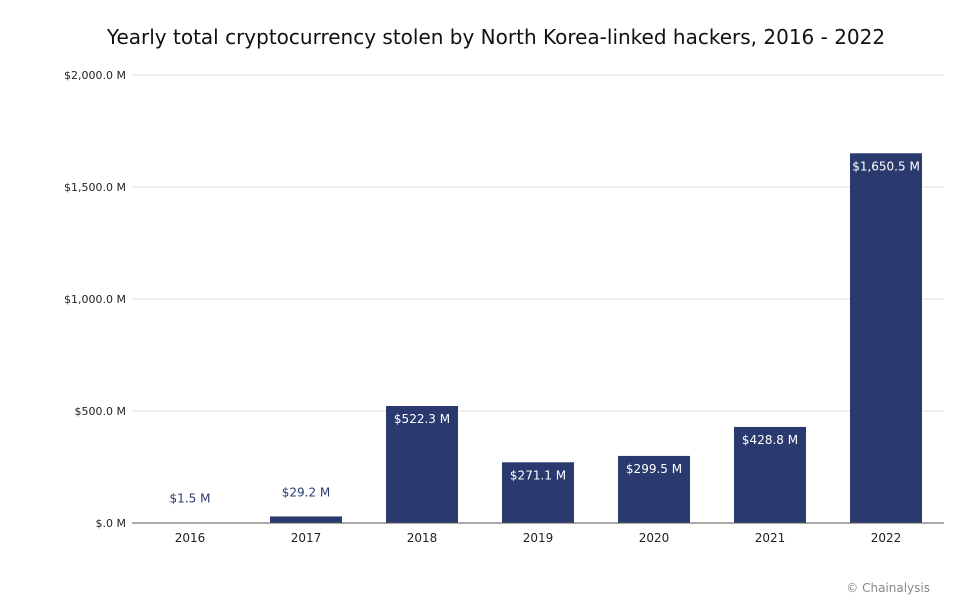 The width and height of the screenshot is (974, 606). What do you see at coordinates (95, 75) in the screenshot?
I see `y-tick-label: $2,000.0 M` at bounding box center [95, 75].